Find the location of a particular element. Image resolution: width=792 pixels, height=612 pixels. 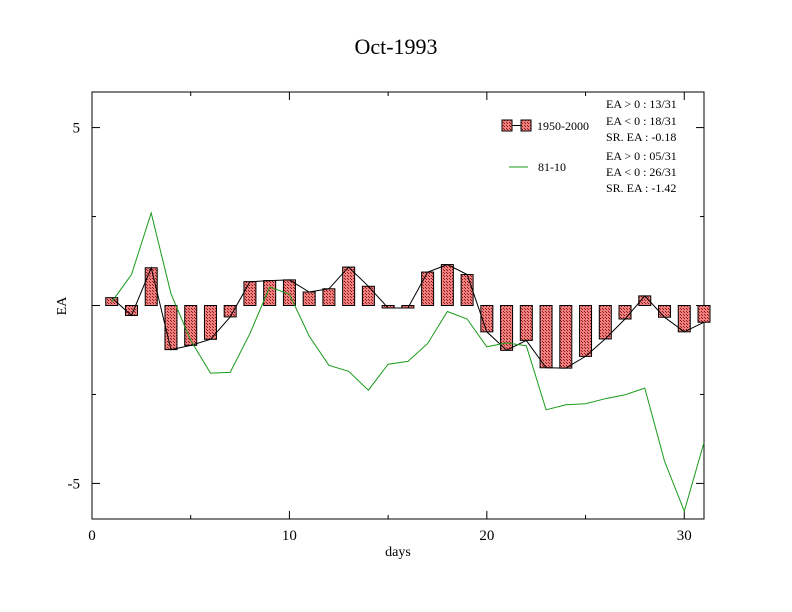

x-tick-label: 20 is located at coordinates (486, 536).